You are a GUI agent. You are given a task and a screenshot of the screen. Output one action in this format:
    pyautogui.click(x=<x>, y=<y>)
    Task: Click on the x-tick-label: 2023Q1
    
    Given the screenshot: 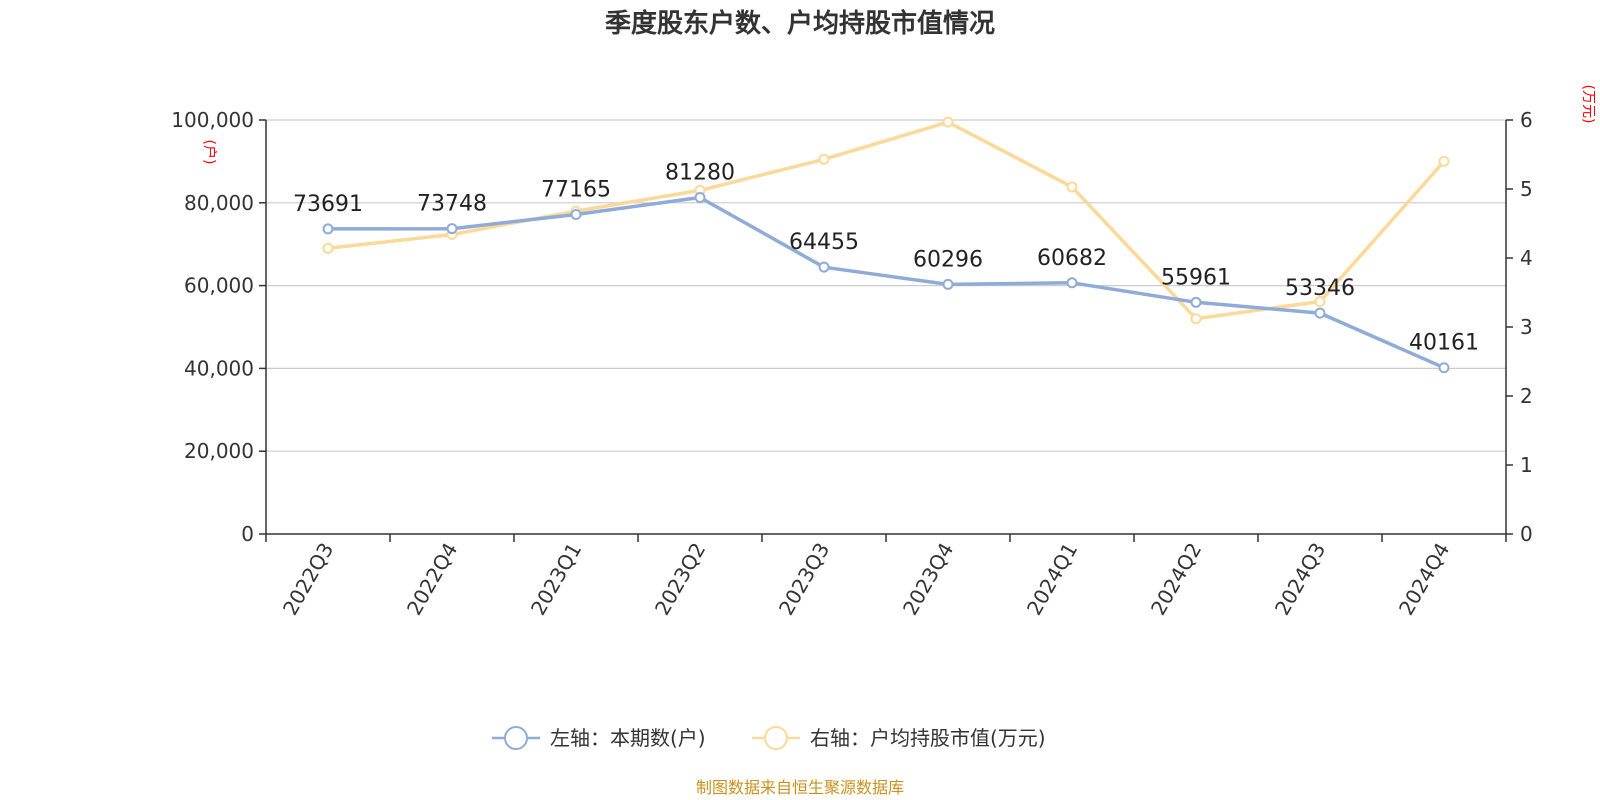 What is the action you would take?
    pyautogui.click(x=556, y=579)
    